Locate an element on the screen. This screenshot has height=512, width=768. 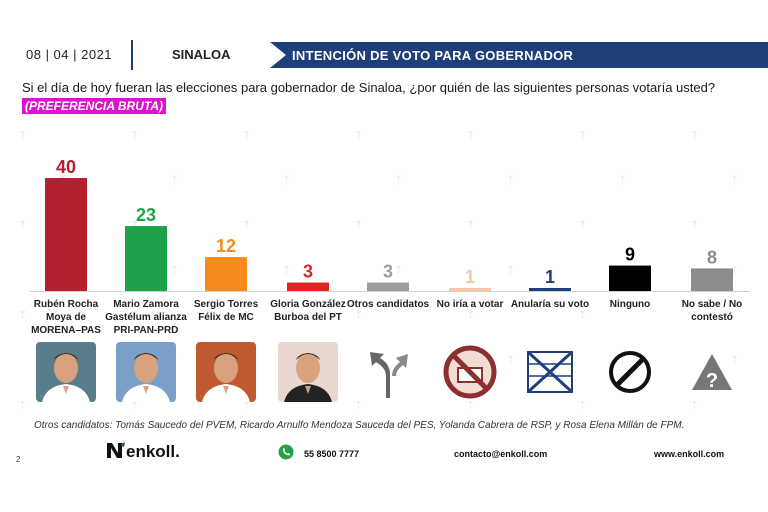
preference-tag: (PREFERENCIA BRUTA) is located at coordinates (94, 106).